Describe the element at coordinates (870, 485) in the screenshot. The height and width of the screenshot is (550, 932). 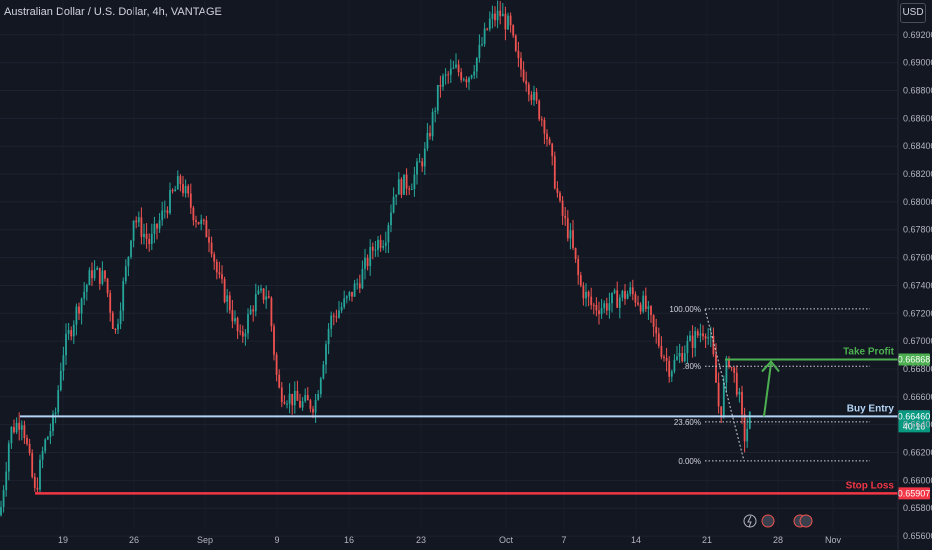
I see `stop-loss-label: Stop Loss` at that location.